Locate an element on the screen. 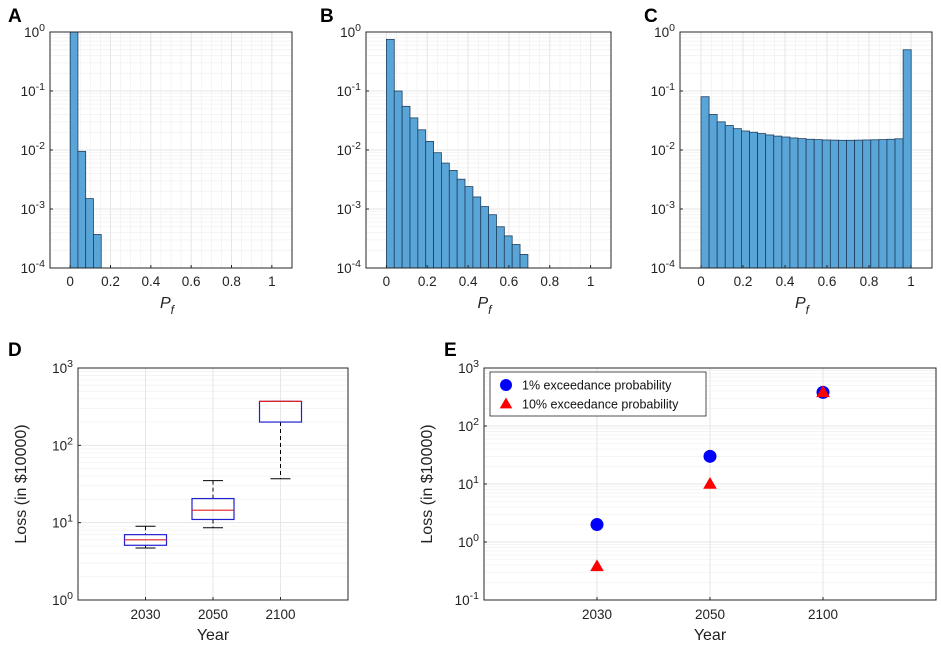 The height and width of the screenshot is (647, 941). panel-letter: E is located at coordinates (450, 350).